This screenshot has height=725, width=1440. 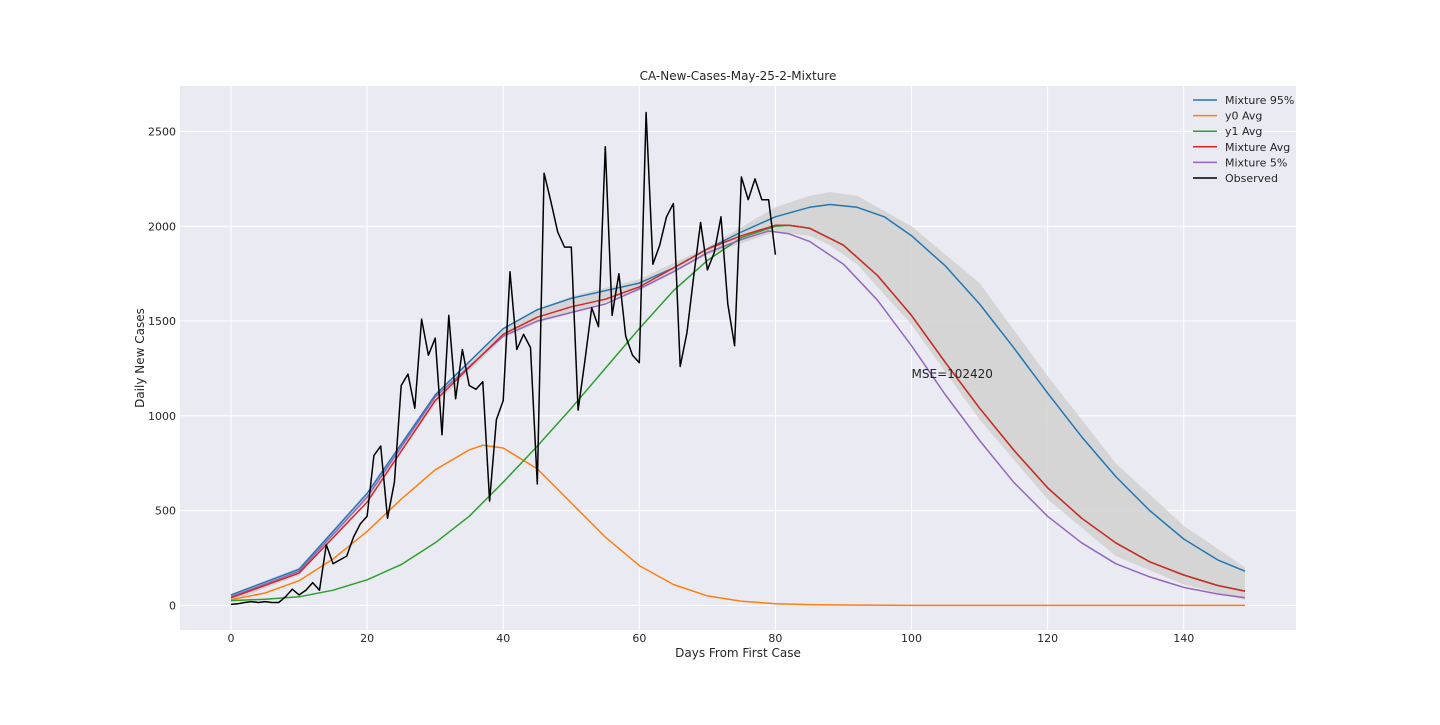 I want to click on chart-title: CA-New-Cases-May-25-2-Mixture, so click(x=738, y=76).